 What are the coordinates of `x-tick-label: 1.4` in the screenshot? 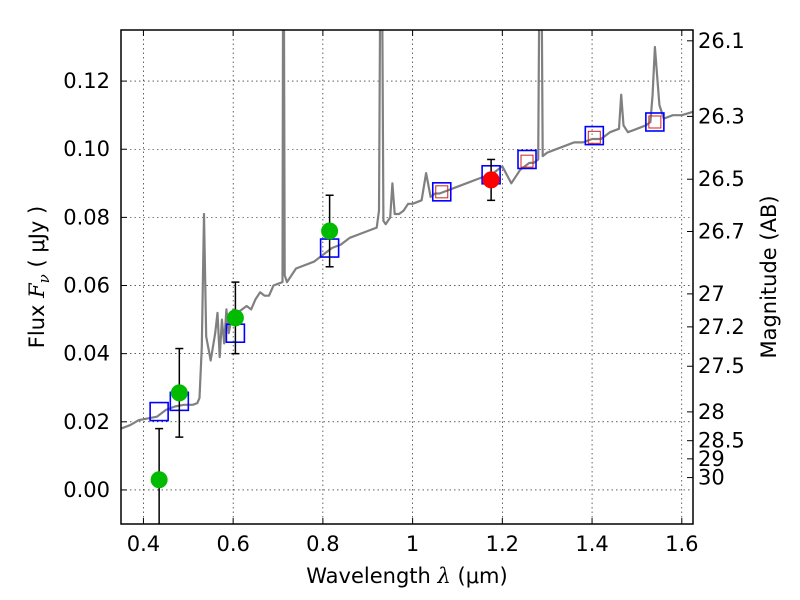 It's located at (591, 544).